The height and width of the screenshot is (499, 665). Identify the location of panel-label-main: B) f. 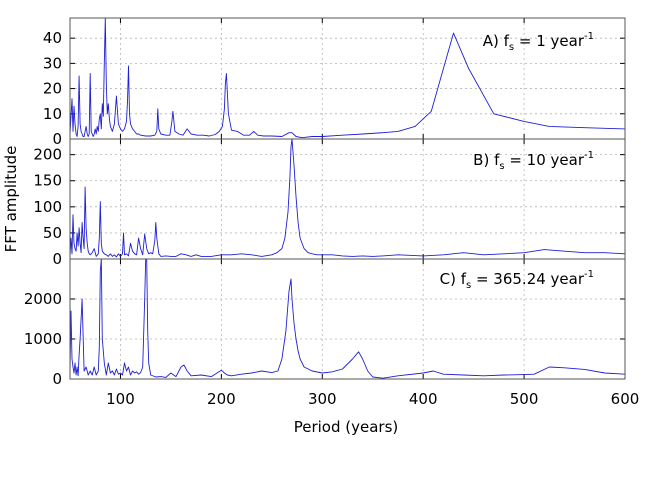
(486, 160).